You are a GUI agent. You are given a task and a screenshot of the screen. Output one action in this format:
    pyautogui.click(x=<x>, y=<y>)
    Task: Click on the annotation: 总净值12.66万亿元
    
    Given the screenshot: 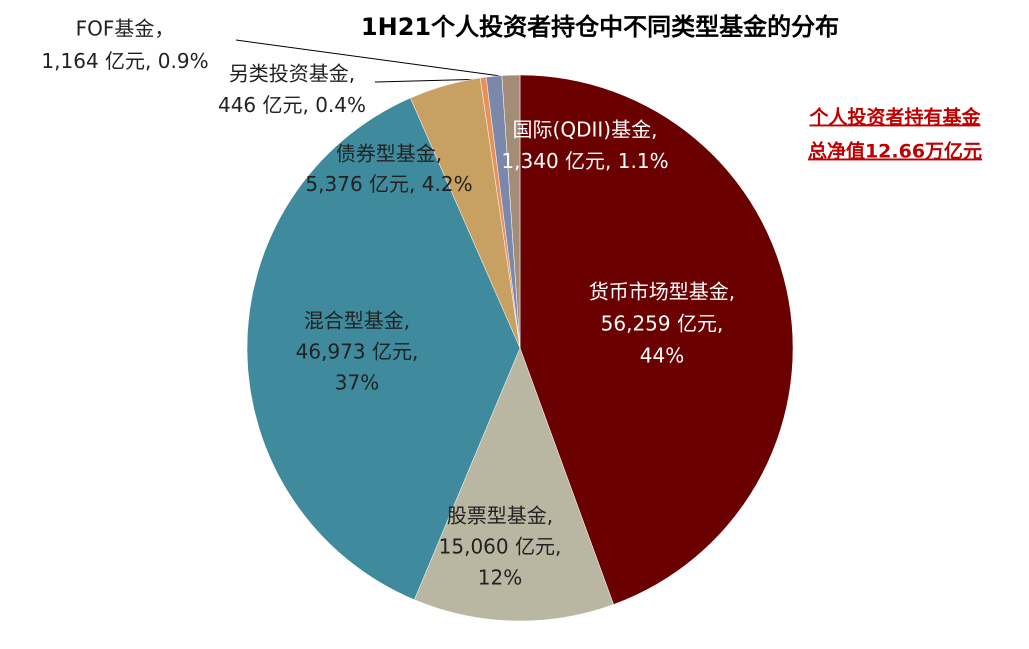 What is the action you would take?
    pyautogui.click(x=895, y=151)
    